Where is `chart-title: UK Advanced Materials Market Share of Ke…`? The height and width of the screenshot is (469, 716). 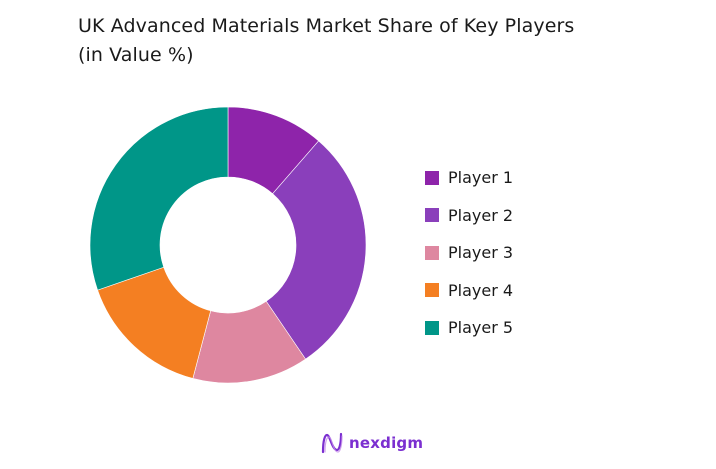 chart-title: UK Advanced Materials Market Share of Ke… is located at coordinates (326, 41).